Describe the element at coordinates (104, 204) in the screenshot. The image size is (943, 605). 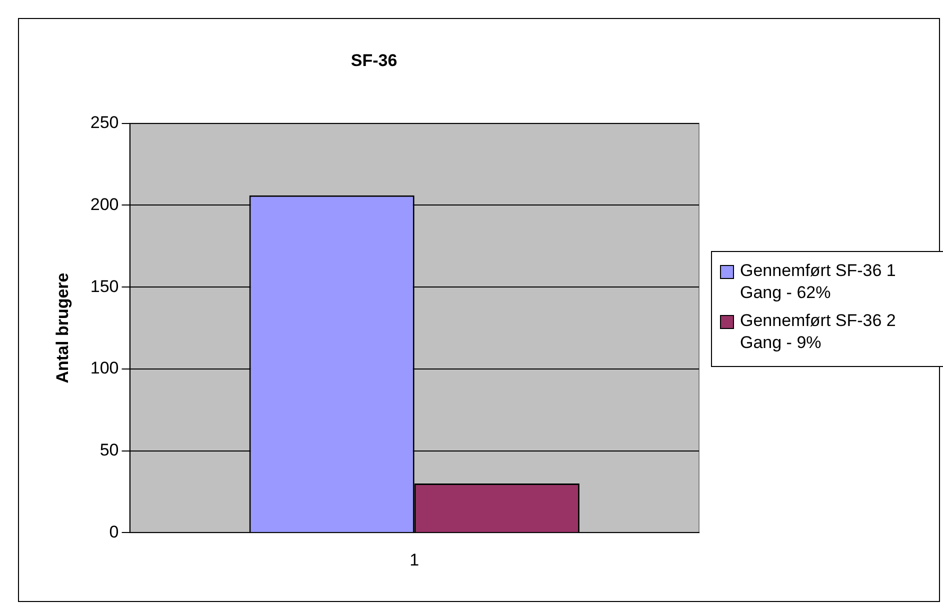
I see `y-tick-label: 200` at that location.